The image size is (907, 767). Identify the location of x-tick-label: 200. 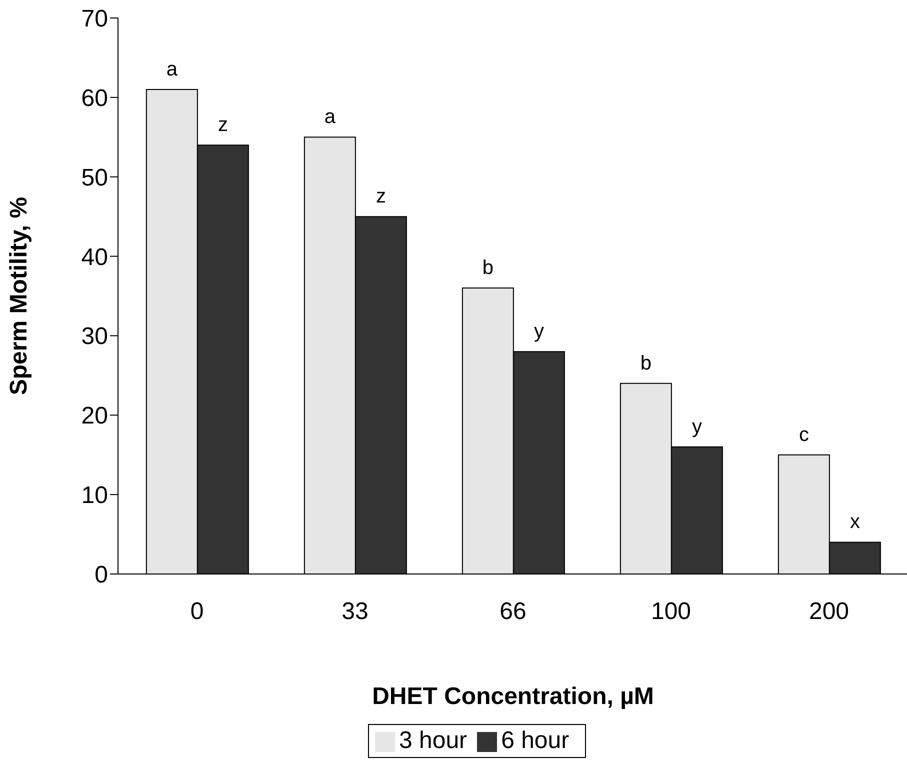
(829, 612).